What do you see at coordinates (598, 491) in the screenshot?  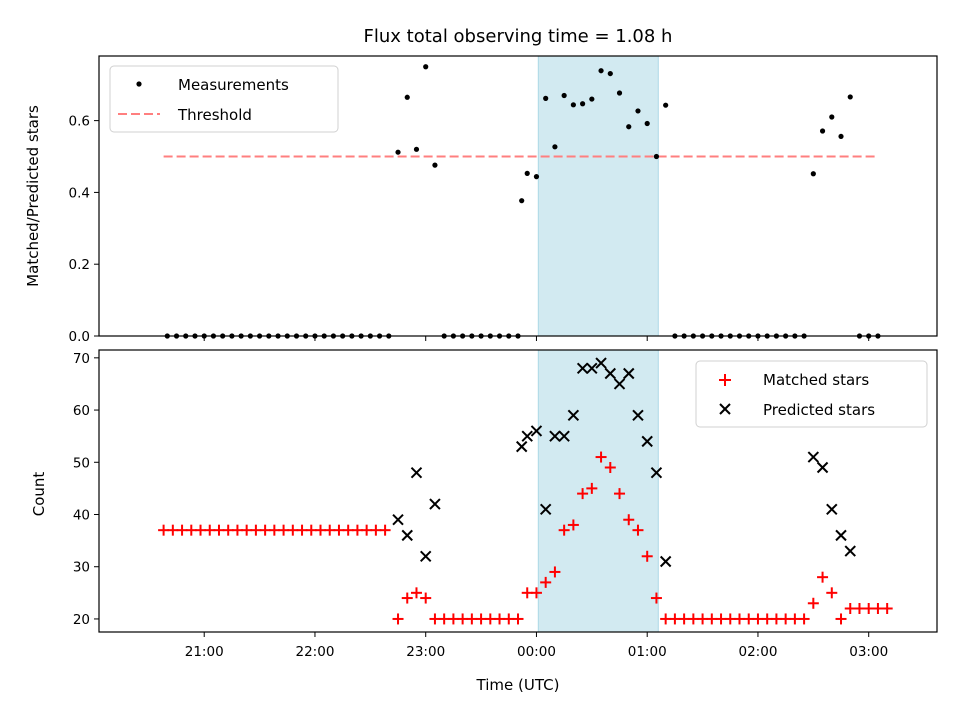 I see `bottom-highlight-band` at bounding box center [598, 491].